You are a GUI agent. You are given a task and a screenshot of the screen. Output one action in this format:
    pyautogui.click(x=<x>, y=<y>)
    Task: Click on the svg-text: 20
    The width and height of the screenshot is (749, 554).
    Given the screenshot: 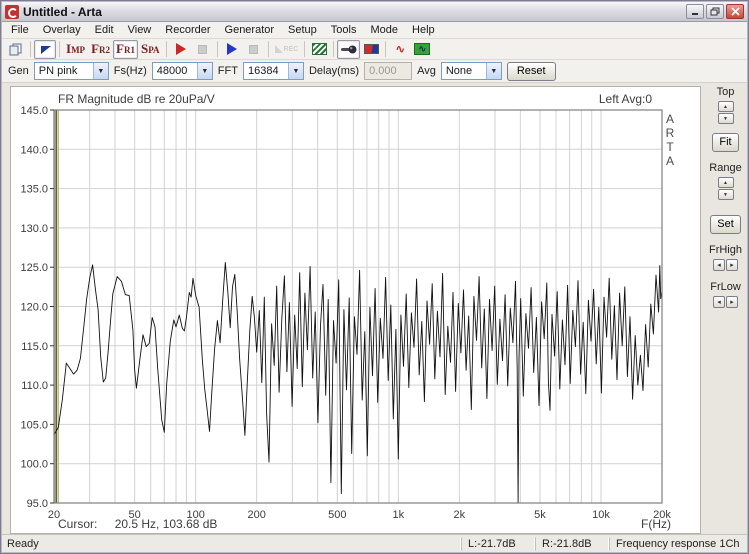 What is the action you would take?
    pyautogui.click(x=54, y=515)
    